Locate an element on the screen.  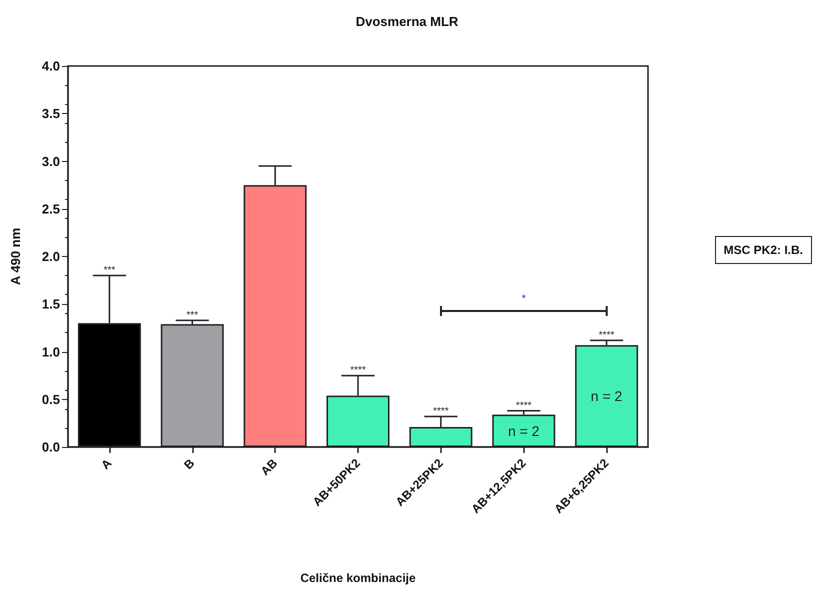
x-tick-label: B is located at coordinates (189, 464).